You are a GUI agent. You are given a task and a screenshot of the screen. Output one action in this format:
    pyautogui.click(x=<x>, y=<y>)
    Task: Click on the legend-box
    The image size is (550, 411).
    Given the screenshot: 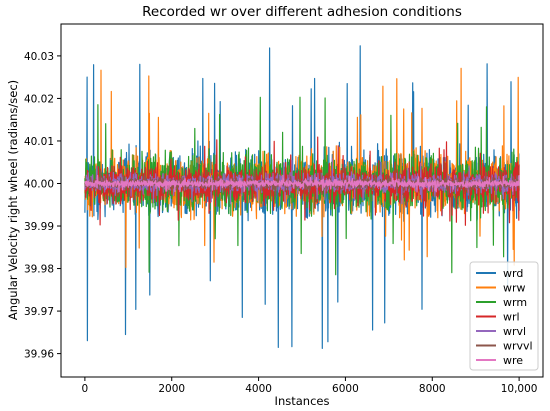 What is the action you would take?
    pyautogui.click(x=504, y=316)
    